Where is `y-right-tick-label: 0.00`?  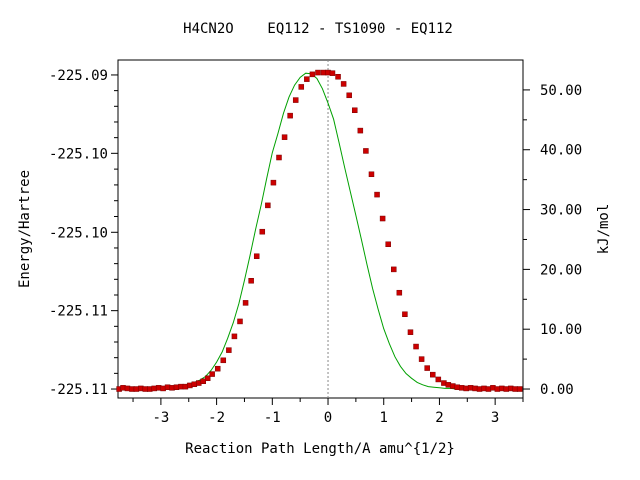 y-right-tick-label: 0.00 is located at coordinates (557, 390).